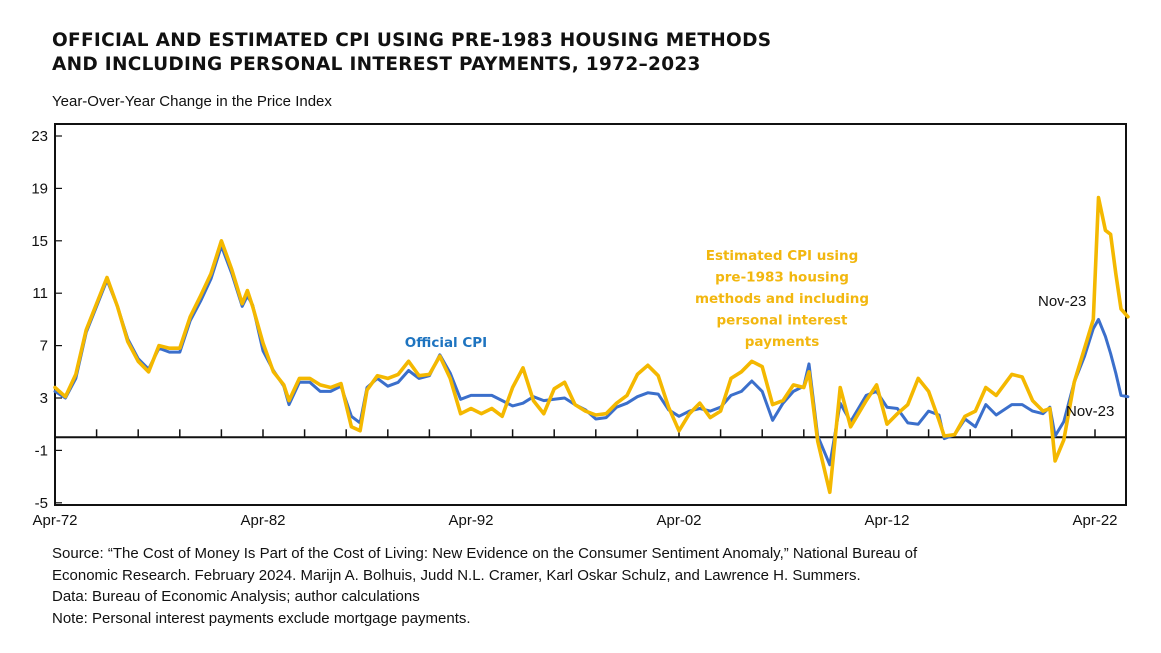 This screenshot has height=653, width=1161. What do you see at coordinates (39, 241) in the screenshot?
I see `y-tick-label: 15` at bounding box center [39, 241].